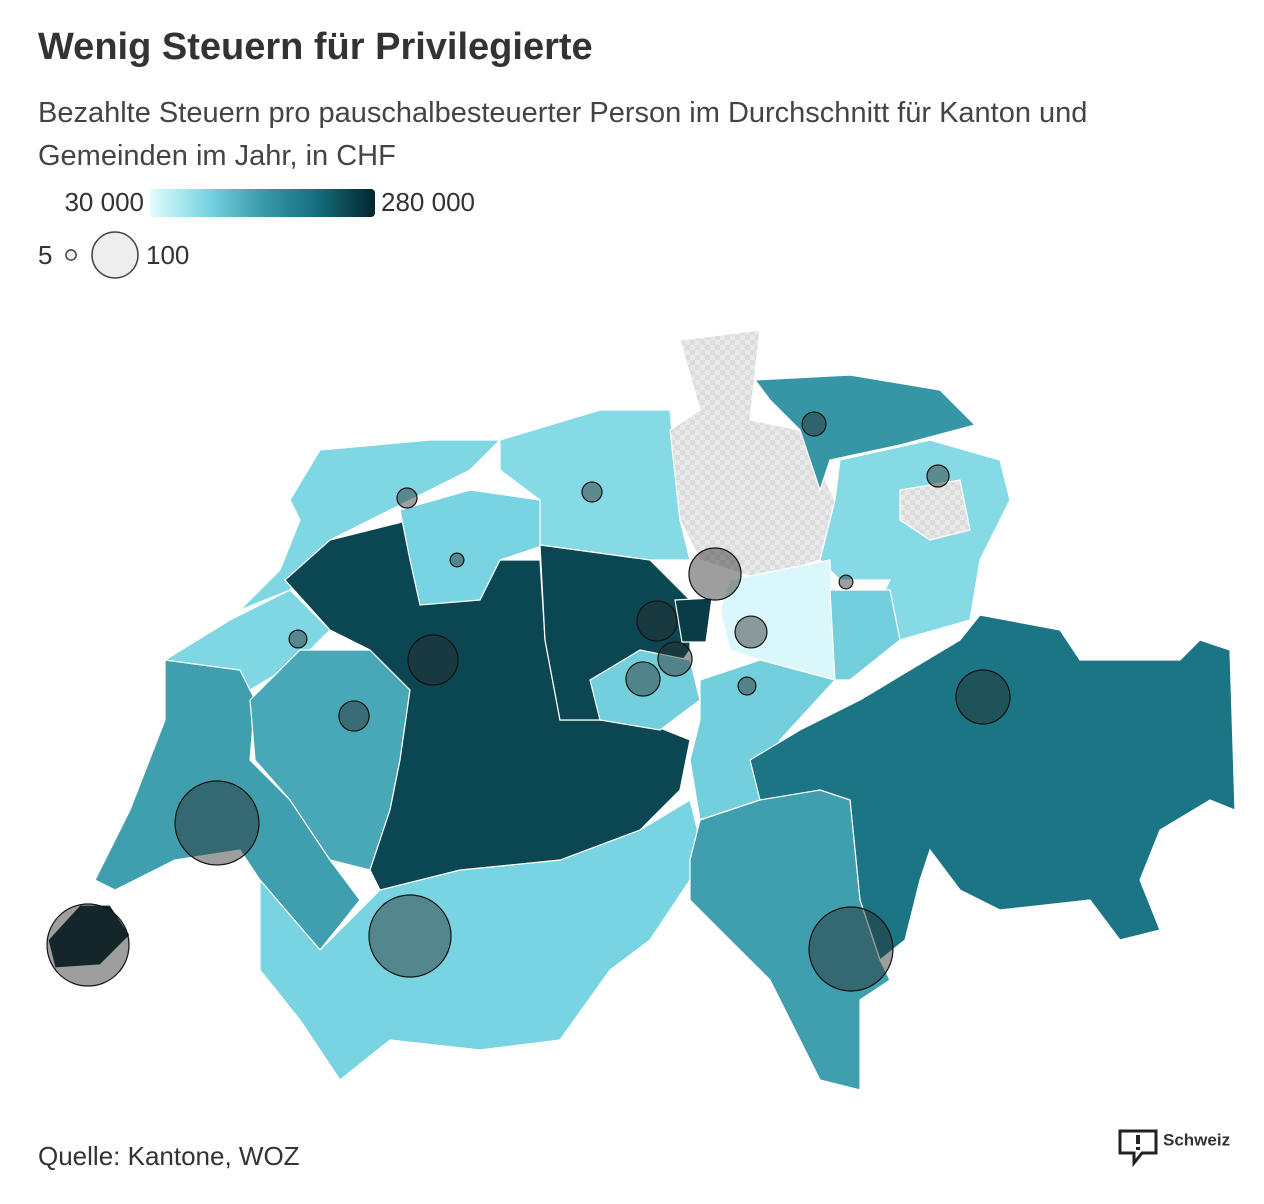  Describe the element at coordinates (1196, 1139) in the screenshot. I see `logo-text: Schweiz` at that location.